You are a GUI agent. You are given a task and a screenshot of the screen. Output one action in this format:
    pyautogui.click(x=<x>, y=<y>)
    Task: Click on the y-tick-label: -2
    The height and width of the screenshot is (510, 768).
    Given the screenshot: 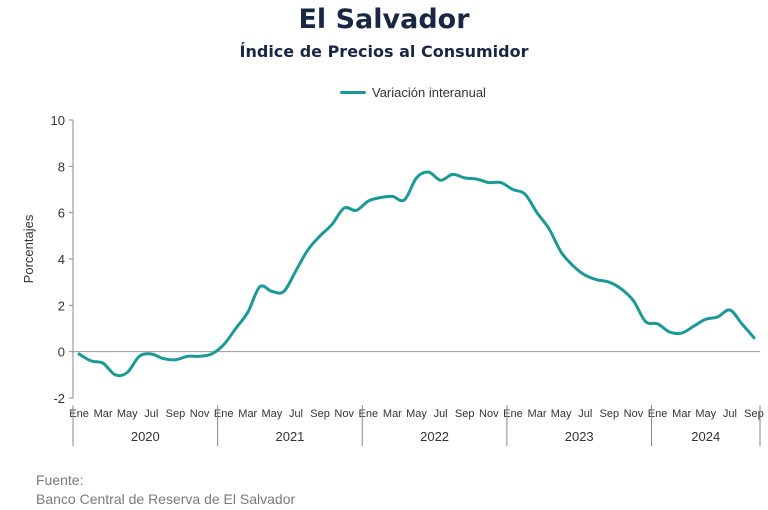 What is the action you would take?
    pyautogui.click(x=59, y=398)
    